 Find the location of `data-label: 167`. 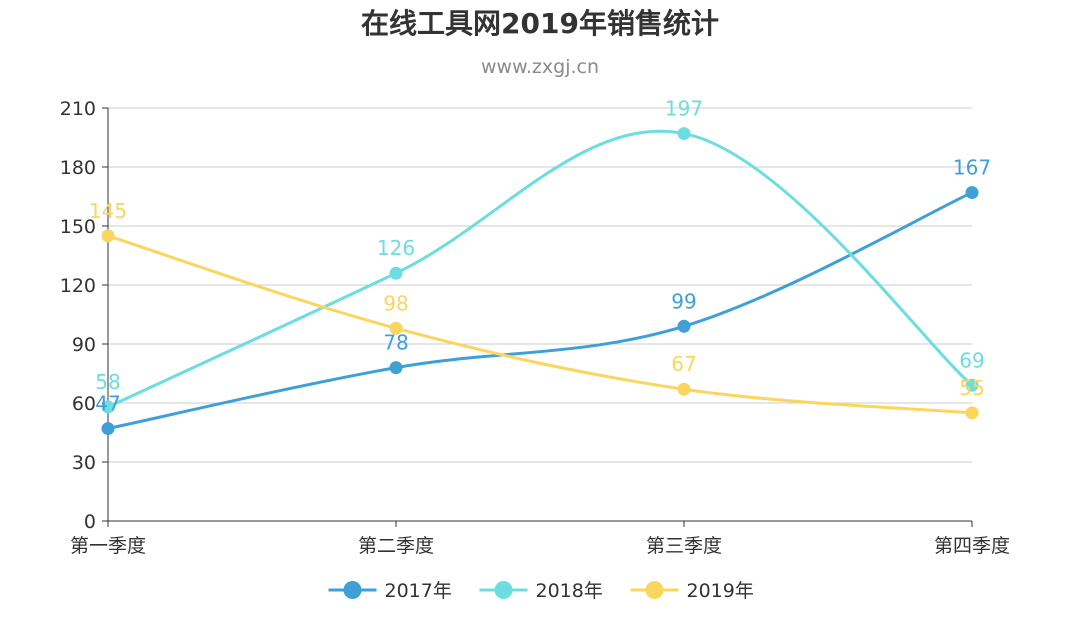

data-label: 167 is located at coordinates (972, 168).